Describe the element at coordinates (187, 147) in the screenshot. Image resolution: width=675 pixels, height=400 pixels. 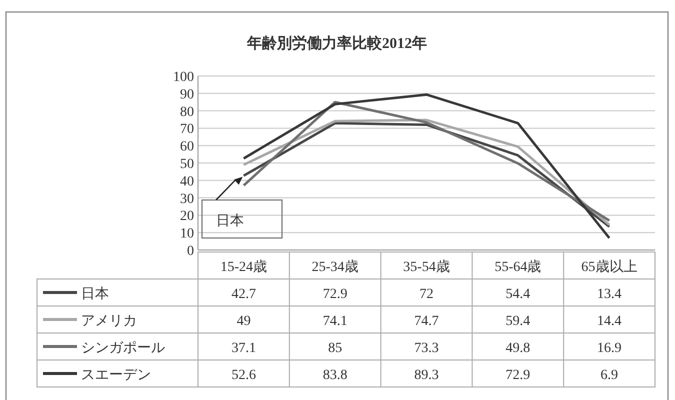
I see `y-tick-label: 60` at that location.